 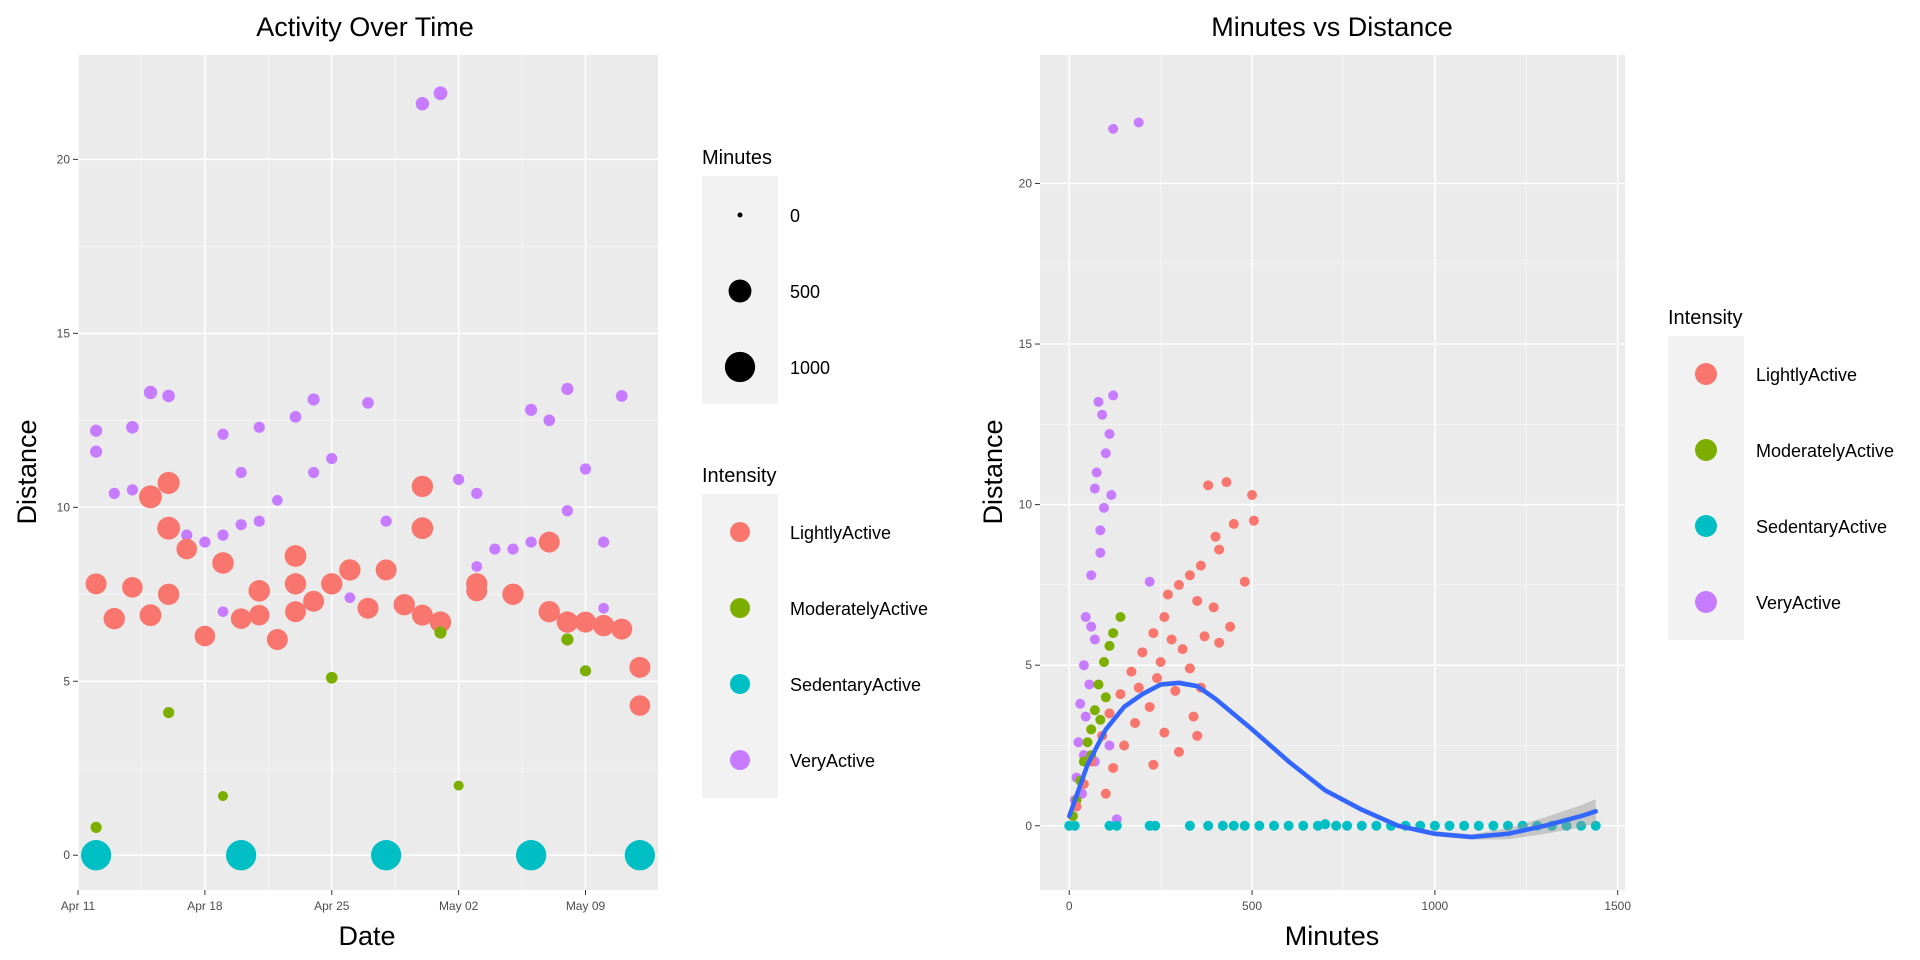 I want to click on left-color-legend-key-background, so click(x=740, y=646).